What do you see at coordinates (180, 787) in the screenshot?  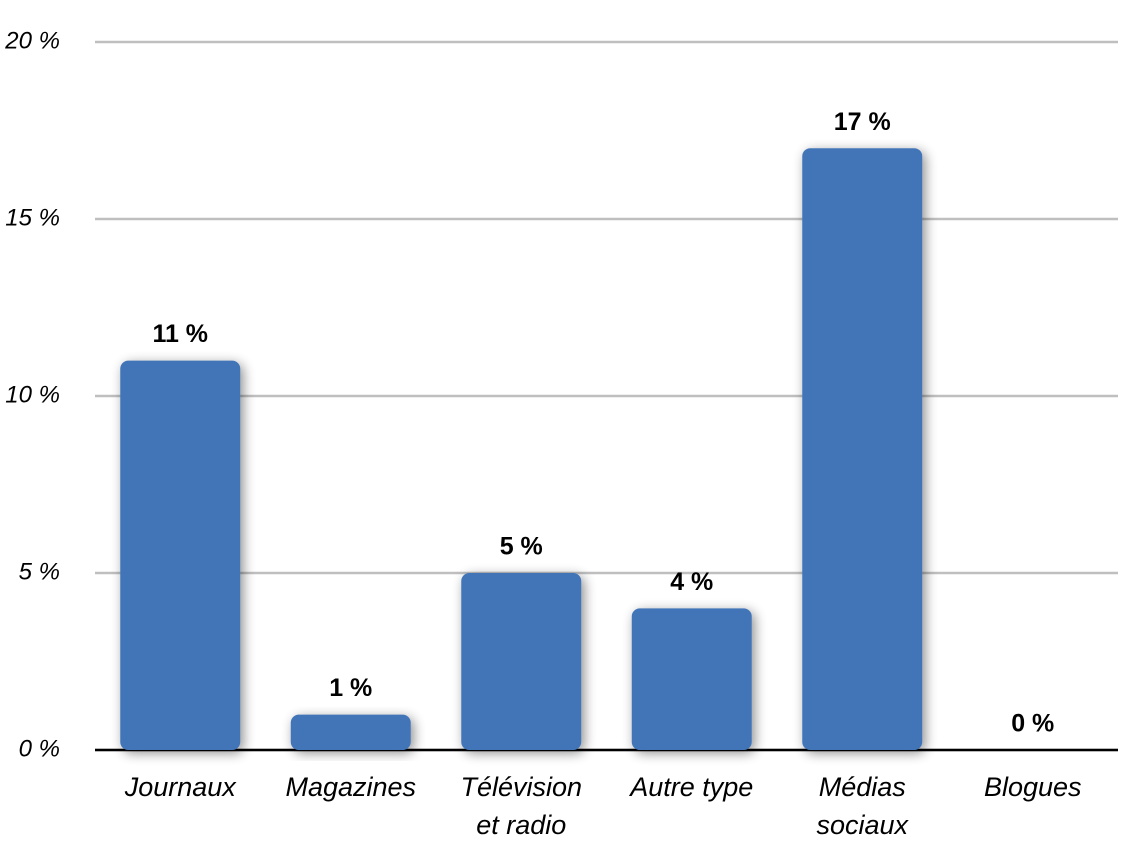 I see `x-tick-label: Journaux` at bounding box center [180, 787].